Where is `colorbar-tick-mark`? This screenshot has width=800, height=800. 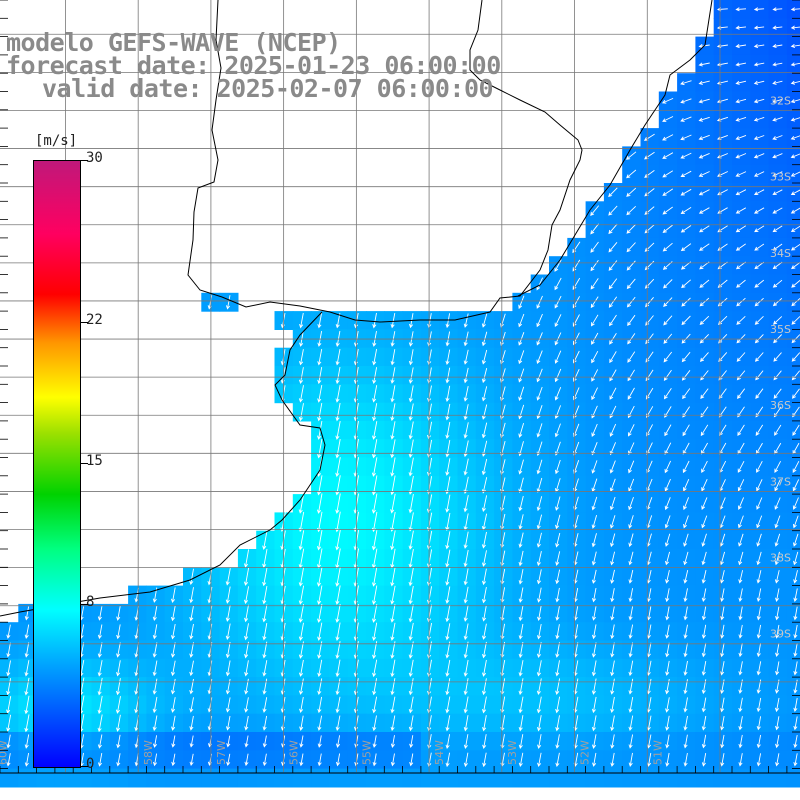 colorbar-tick-mark is located at coordinates (84, 463).